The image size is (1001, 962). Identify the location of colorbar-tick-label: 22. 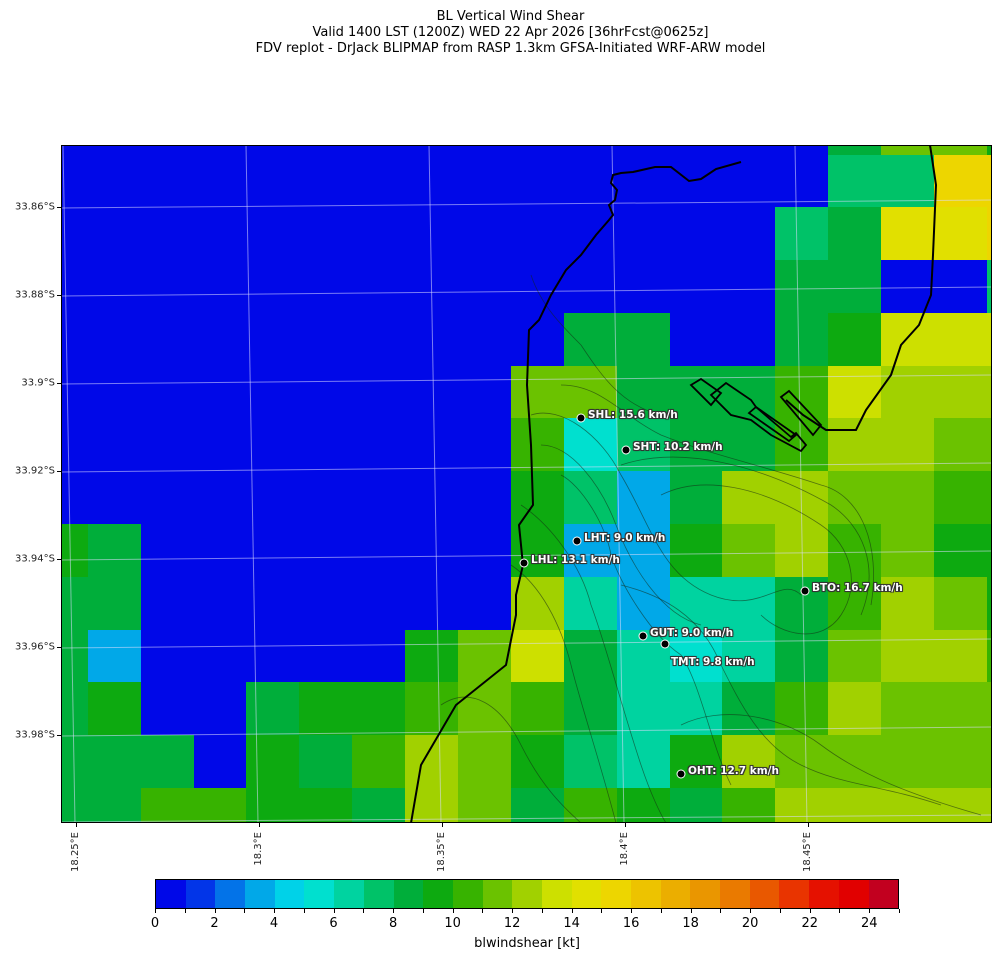
(809, 923).